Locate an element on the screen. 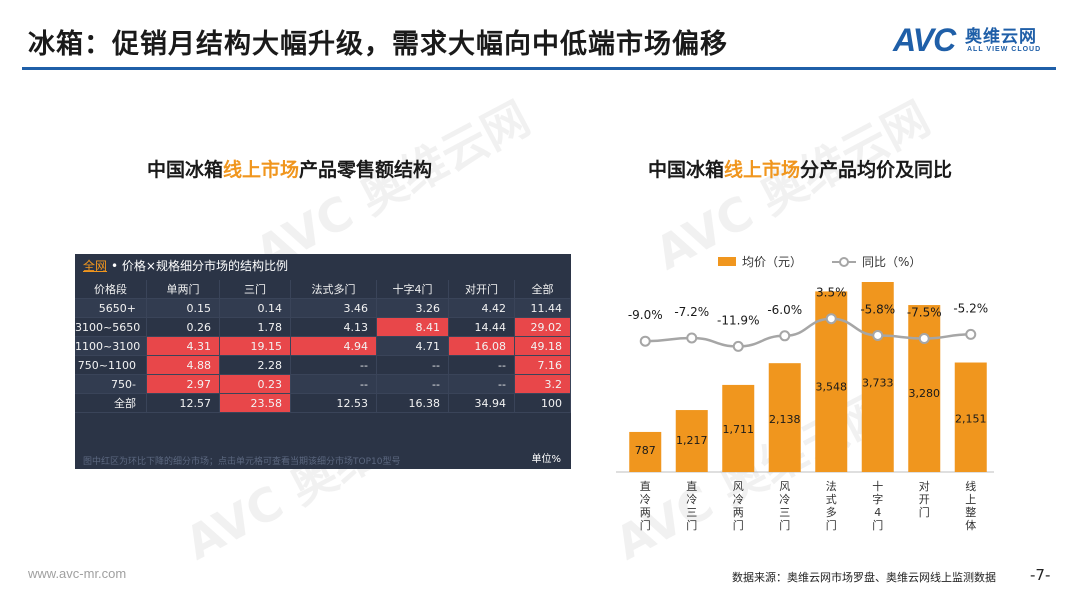 The height and width of the screenshot is (608, 1080). table-cell: 4.42 is located at coordinates (482, 308).